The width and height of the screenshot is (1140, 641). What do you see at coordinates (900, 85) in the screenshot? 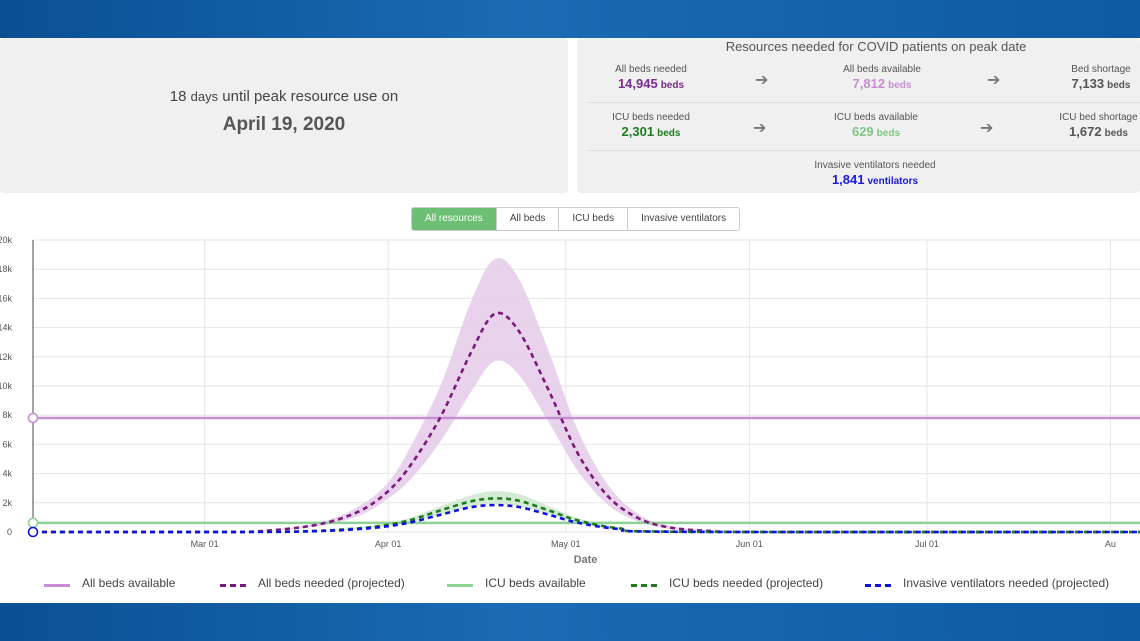
I see `all-beds-available-unit: beds` at bounding box center [900, 85].